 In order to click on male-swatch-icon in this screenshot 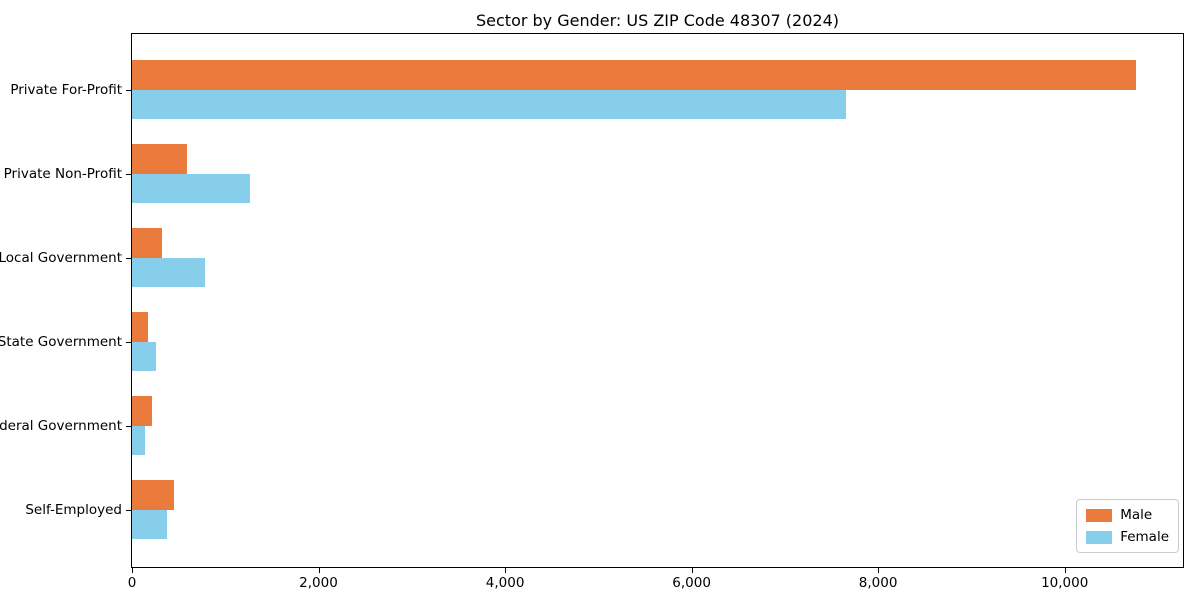, I will do `click(1099, 515)`.